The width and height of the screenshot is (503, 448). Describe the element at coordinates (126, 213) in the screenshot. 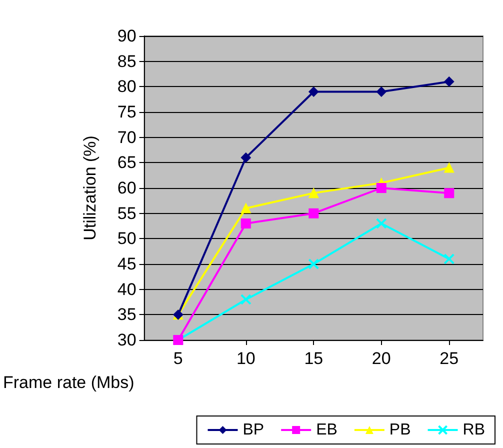

I see `y-tick-label: 55` at that location.